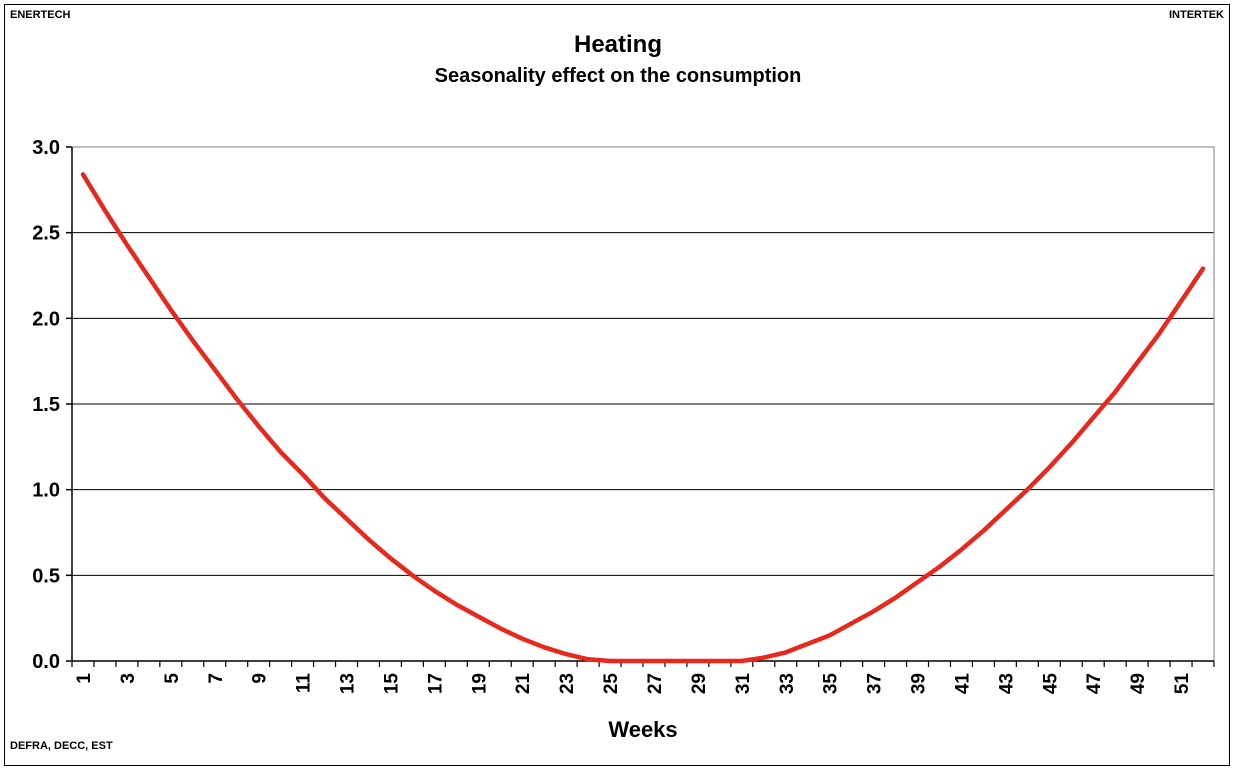 This screenshot has height=774, width=1236. I want to click on x-axis-label: Weeks, so click(642, 729).